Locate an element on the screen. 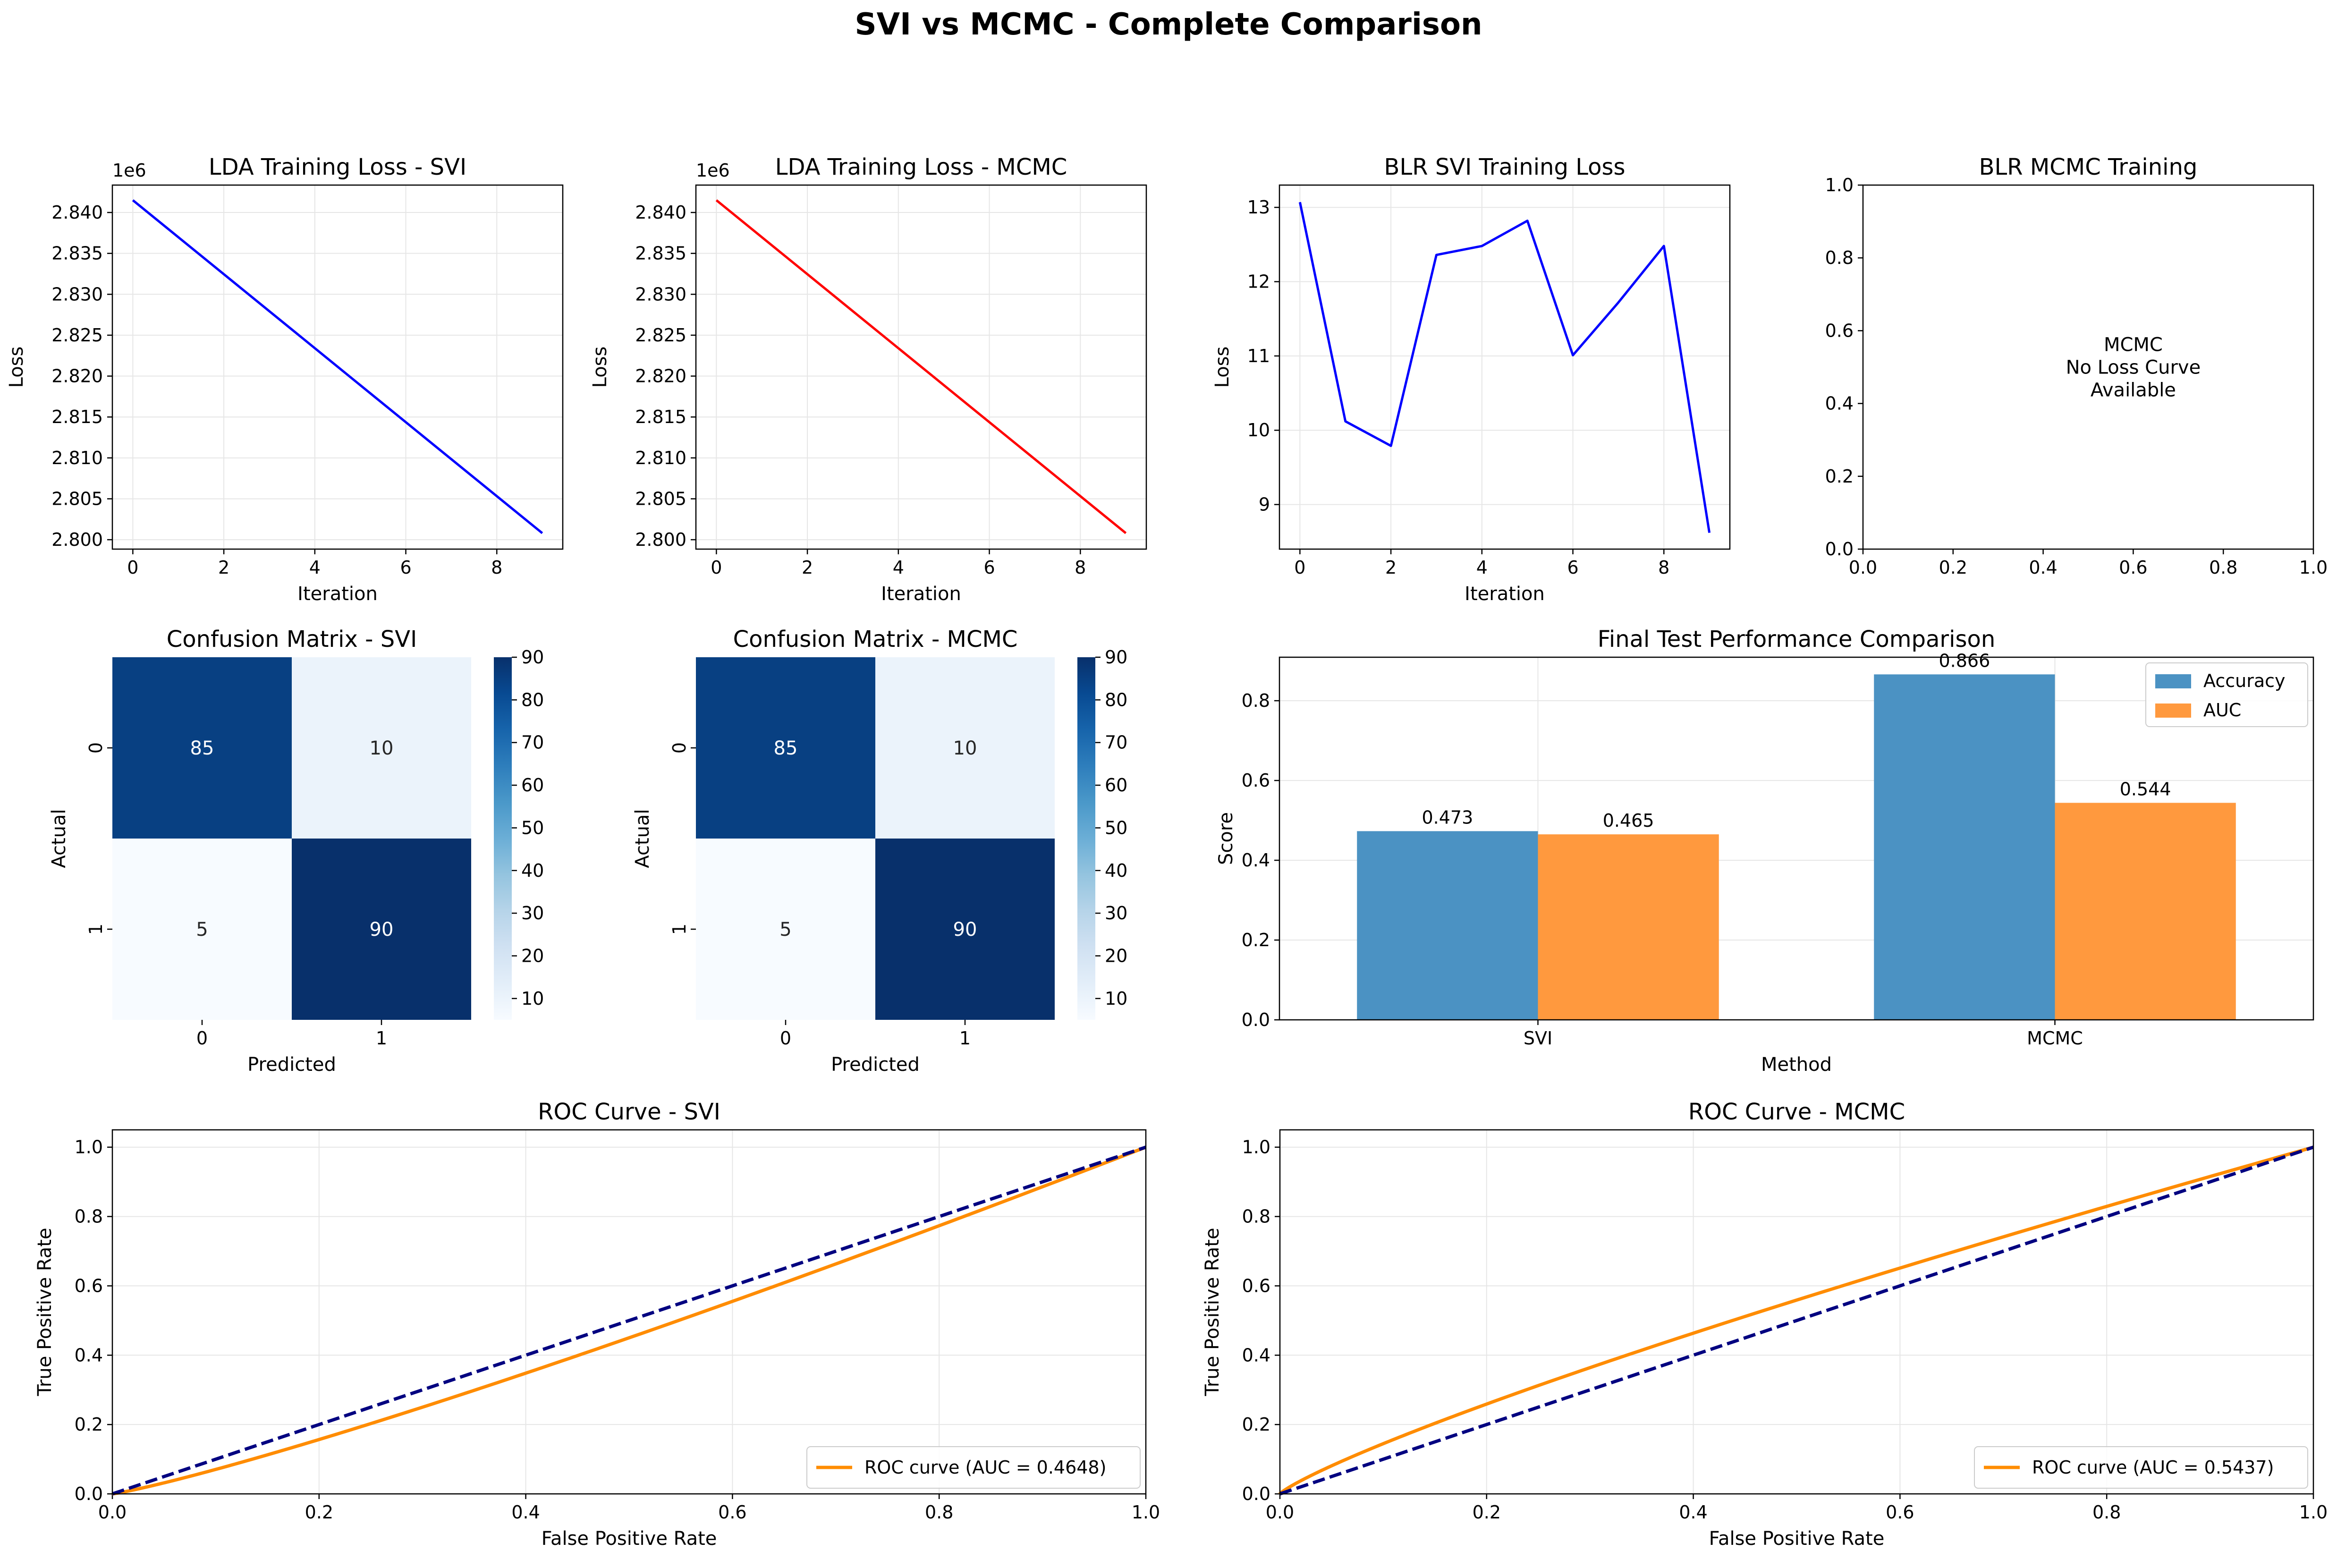 This screenshot has width=2337, height=1568. blr-mcmc-xtick-label: 0.4 is located at coordinates (2043, 567).